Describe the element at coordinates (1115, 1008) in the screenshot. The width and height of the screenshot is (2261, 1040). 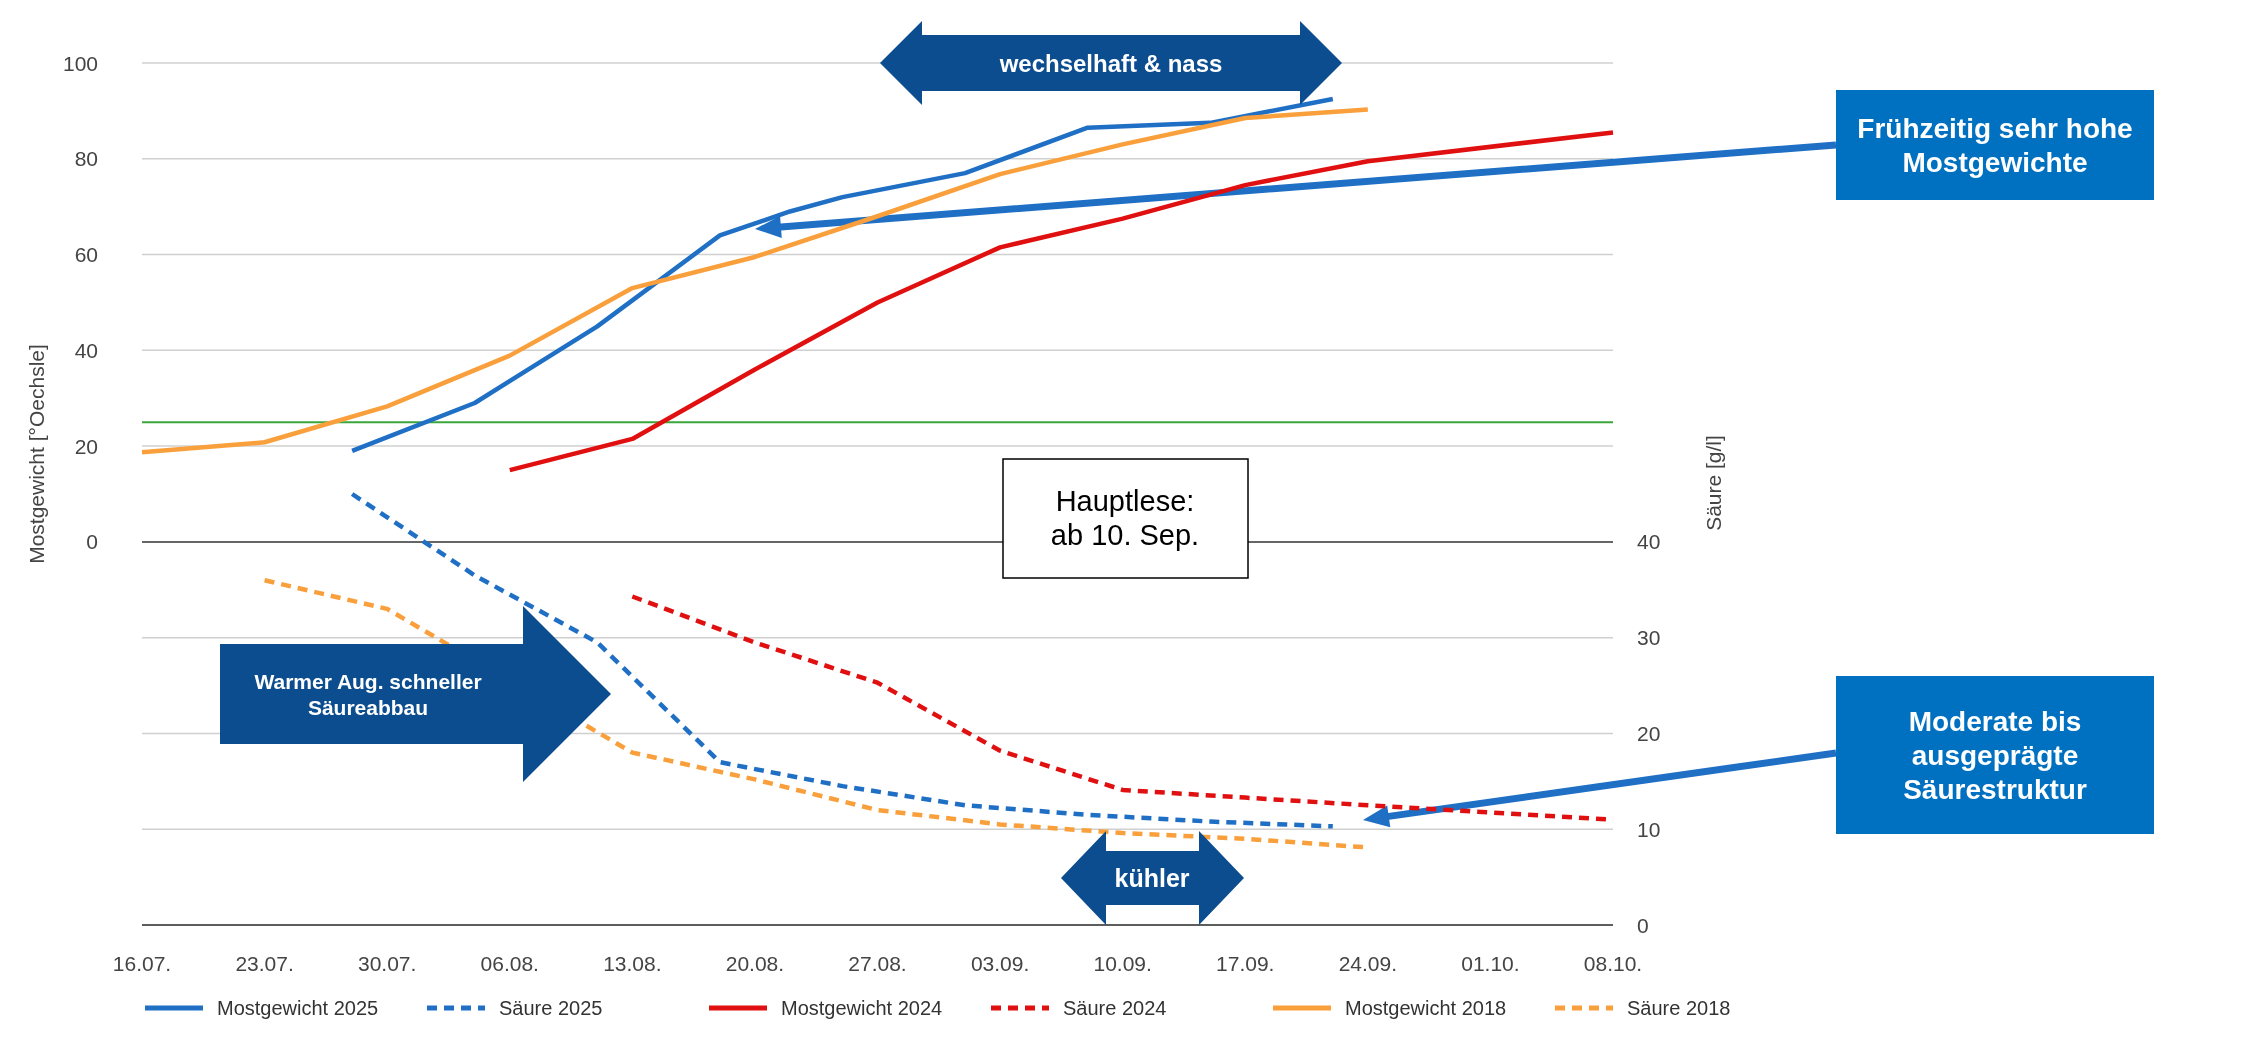
I see `legend-label: Säure 2024` at that location.